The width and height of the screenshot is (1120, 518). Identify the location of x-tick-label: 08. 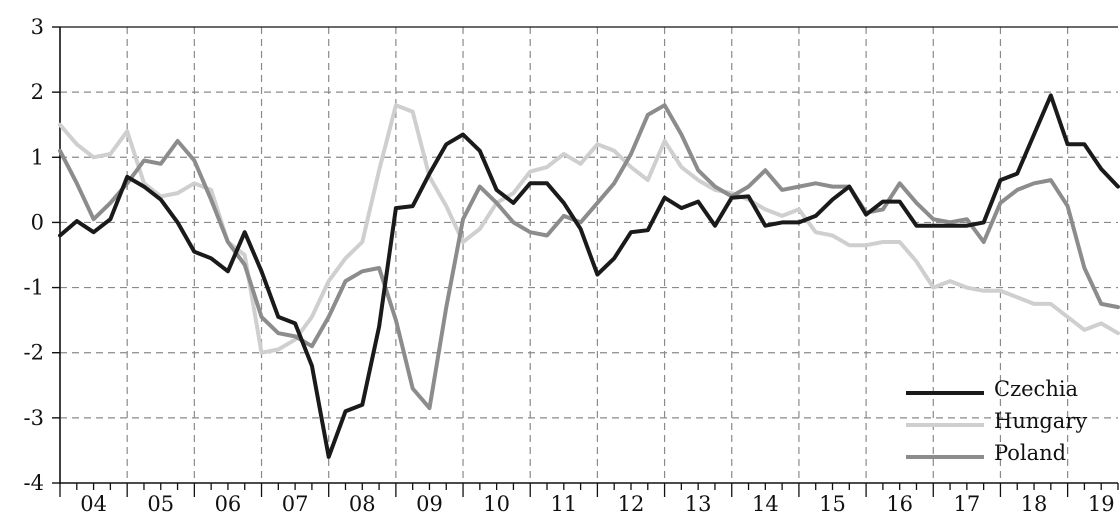
(362, 504).